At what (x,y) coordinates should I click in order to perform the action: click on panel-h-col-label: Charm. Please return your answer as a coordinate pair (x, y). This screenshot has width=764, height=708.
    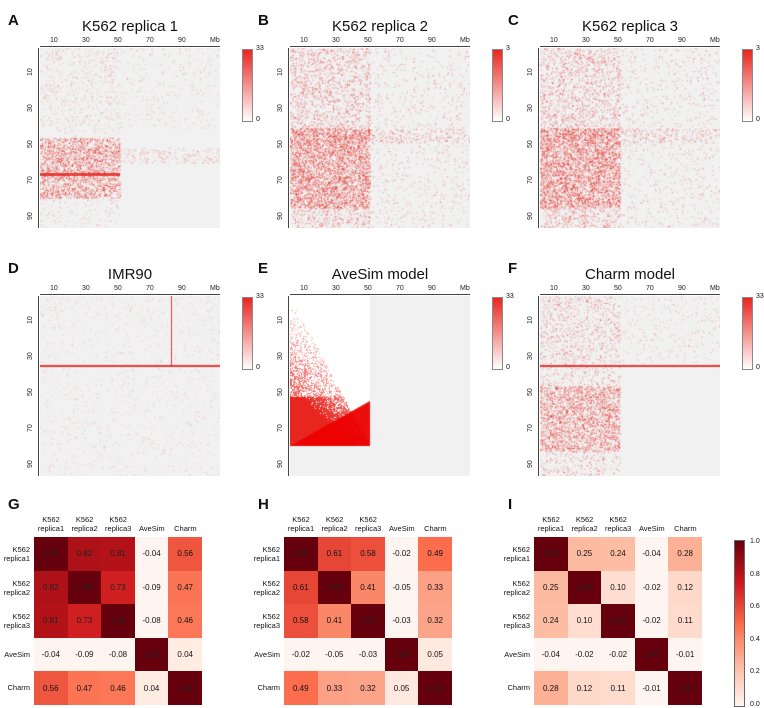
    Looking at the image, I should click on (435, 528).